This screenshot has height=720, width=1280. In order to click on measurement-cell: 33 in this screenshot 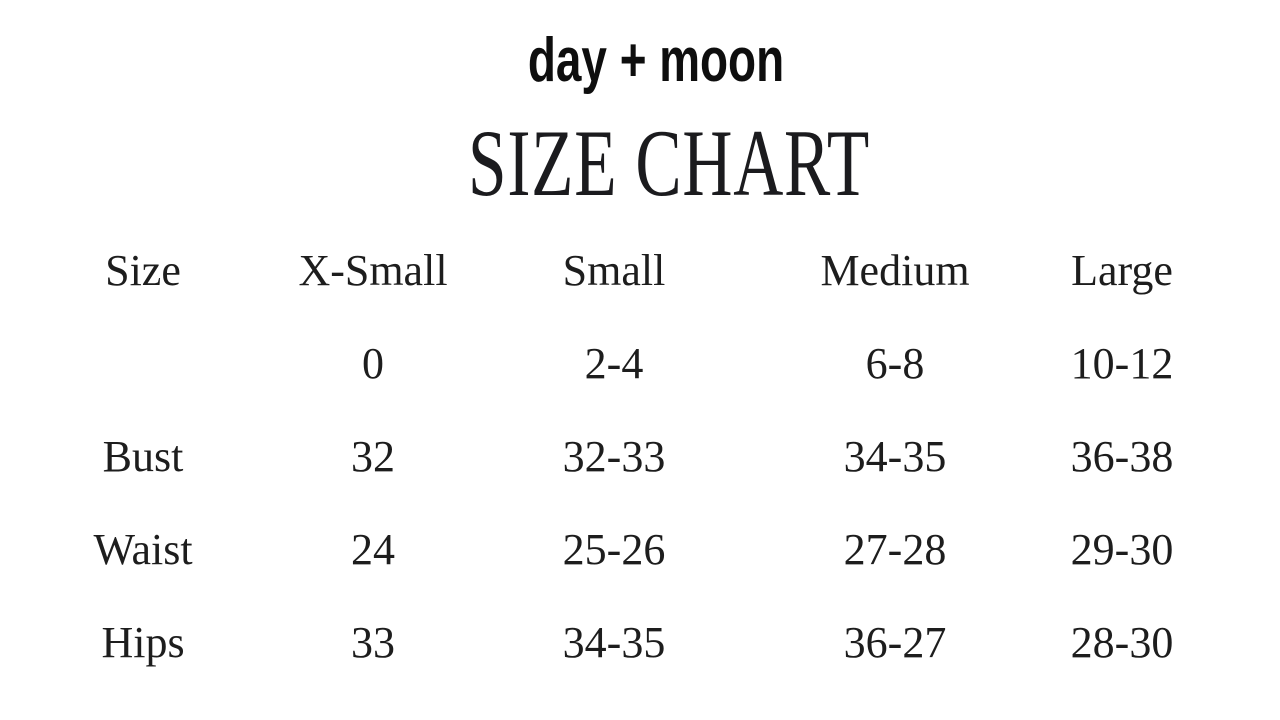, I will do `click(373, 642)`.